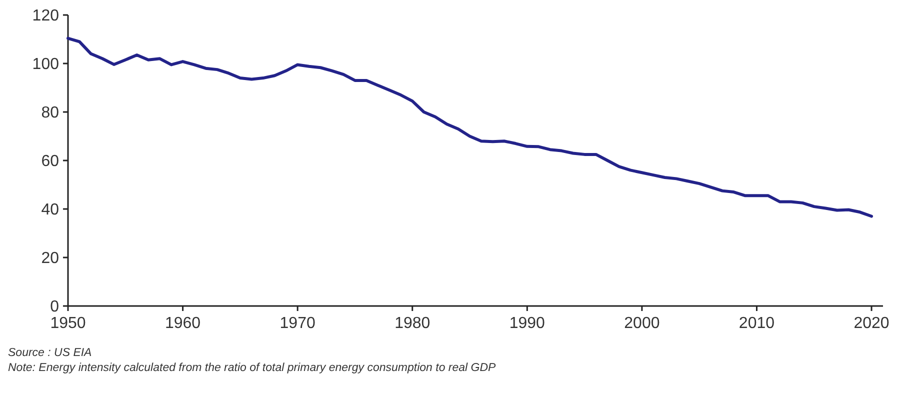 Image resolution: width=911 pixels, height=400 pixels. What do you see at coordinates (298, 323) in the screenshot?
I see `x-tick-label: 1970` at bounding box center [298, 323].